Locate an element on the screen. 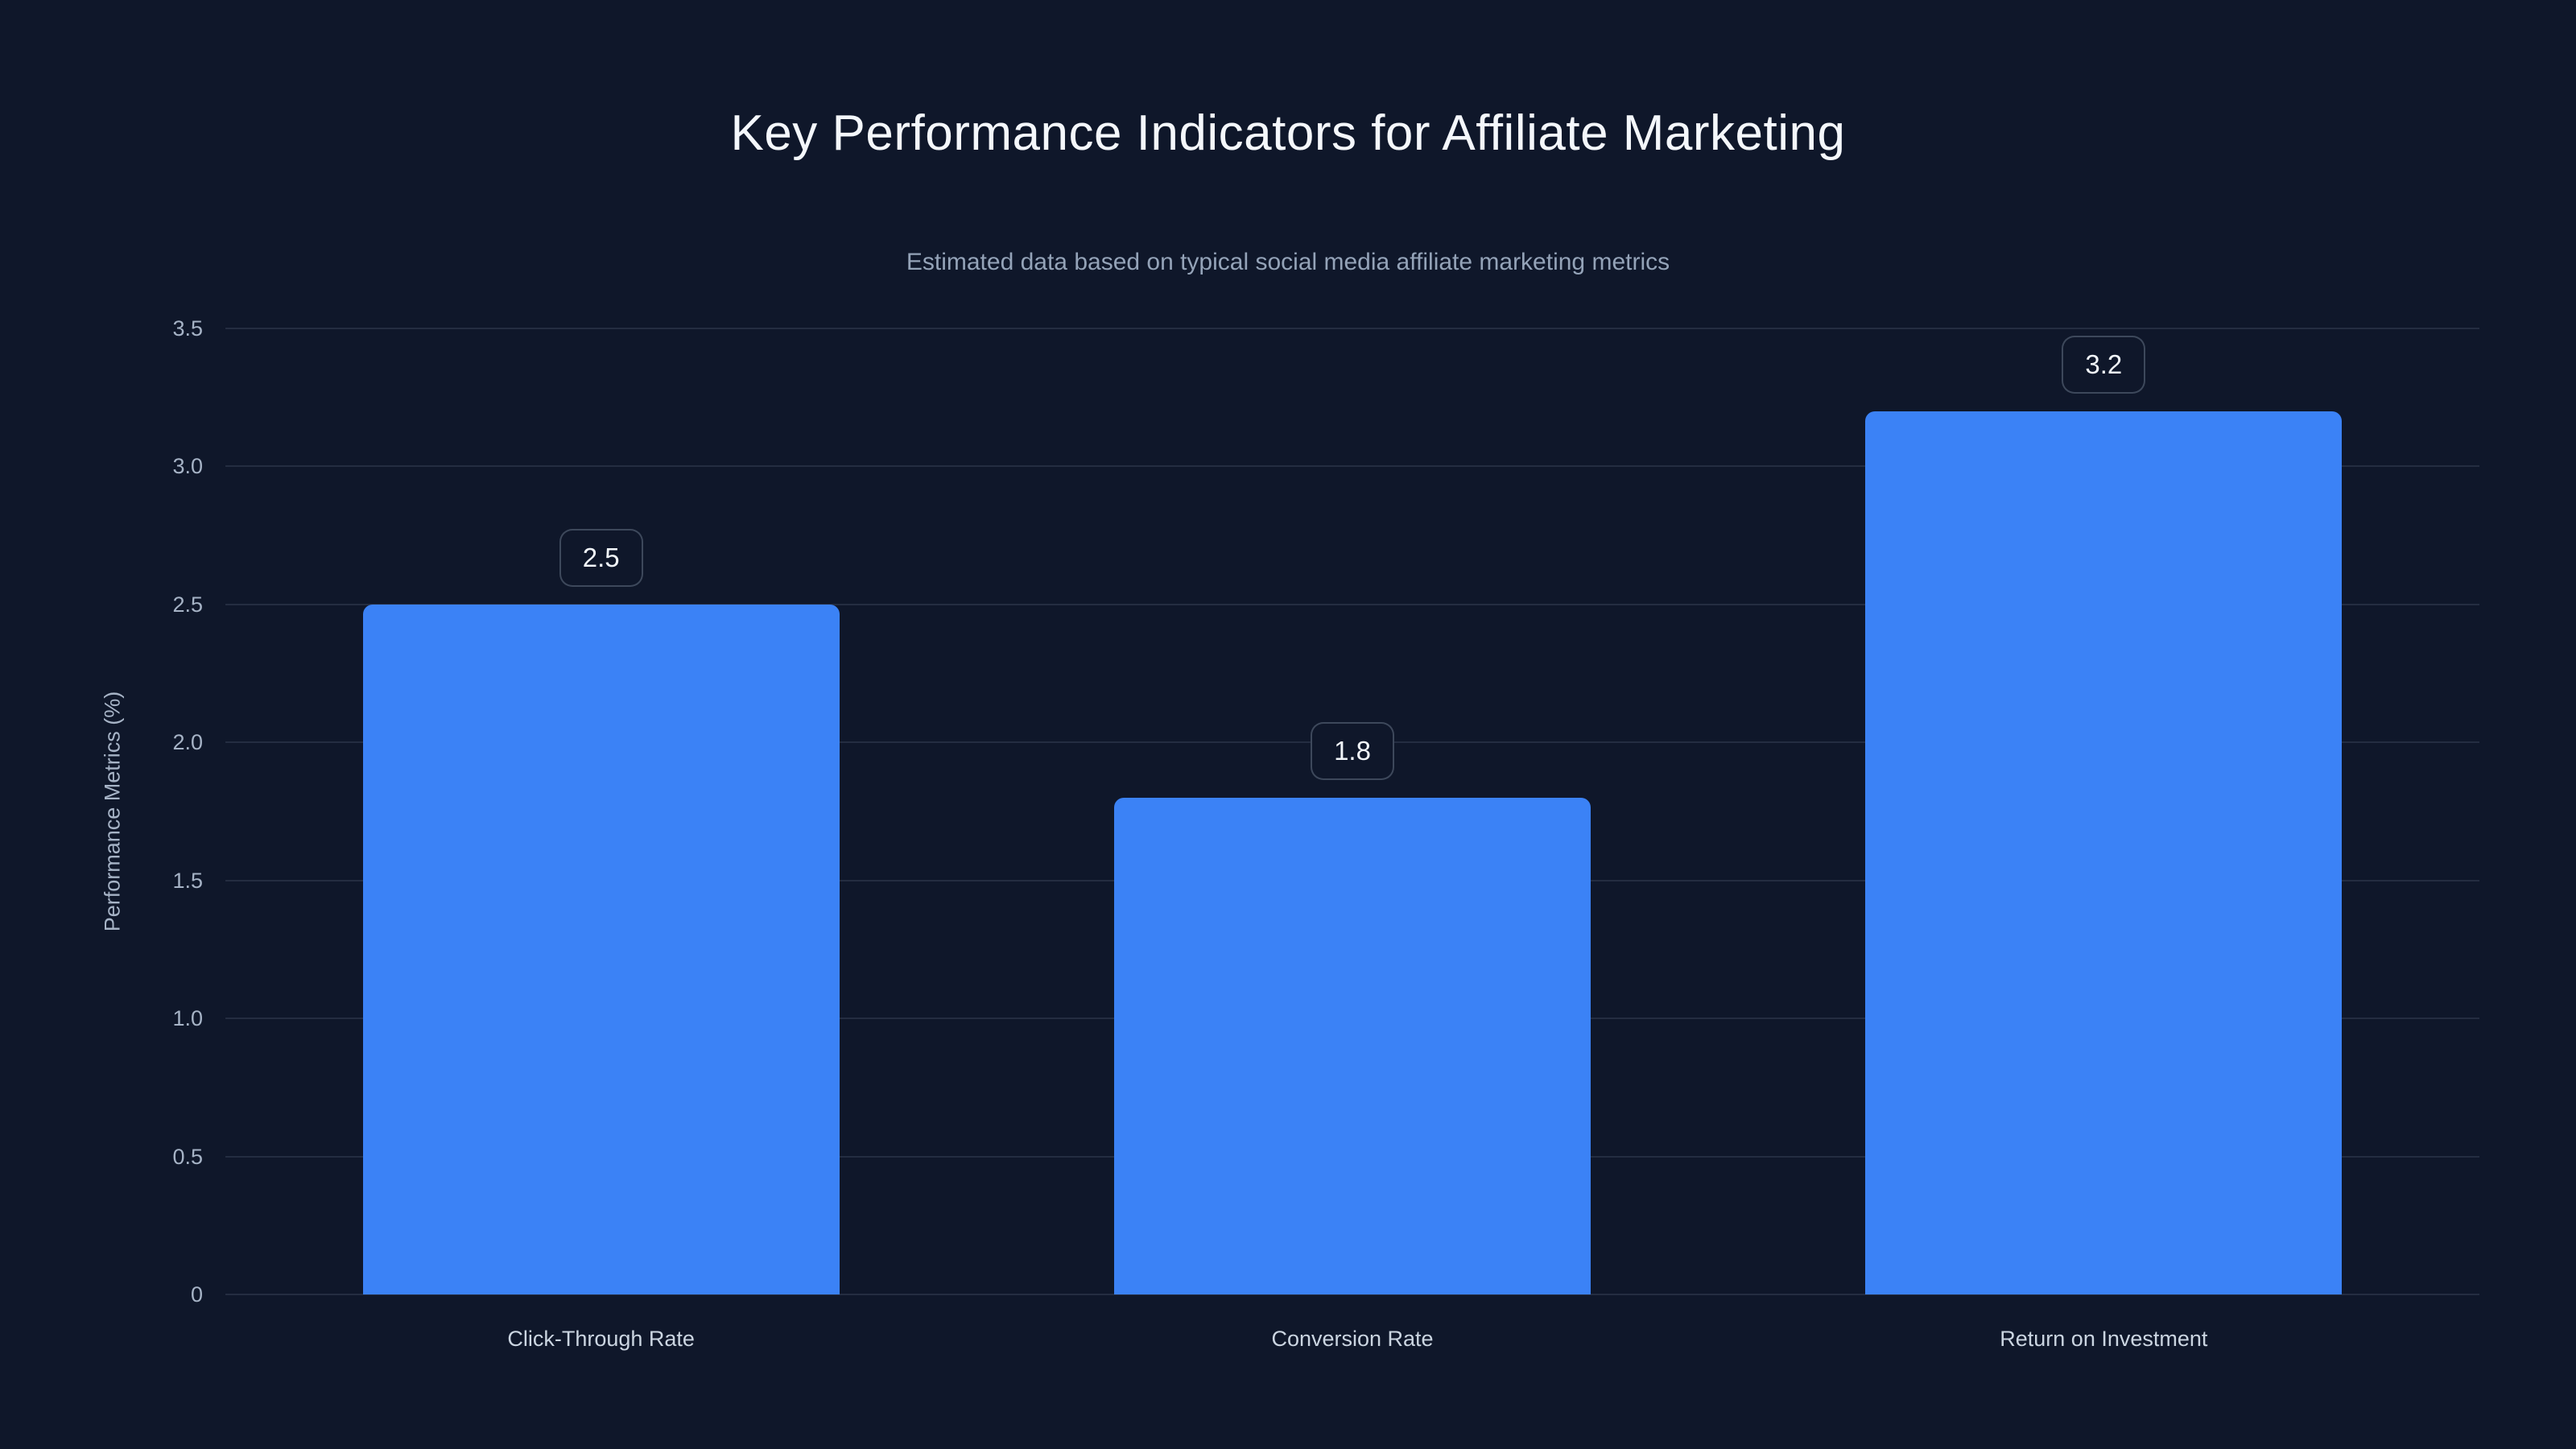 The height and width of the screenshot is (1449, 2576). gridline-y-3.0 is located at coordinates (1352, 466).